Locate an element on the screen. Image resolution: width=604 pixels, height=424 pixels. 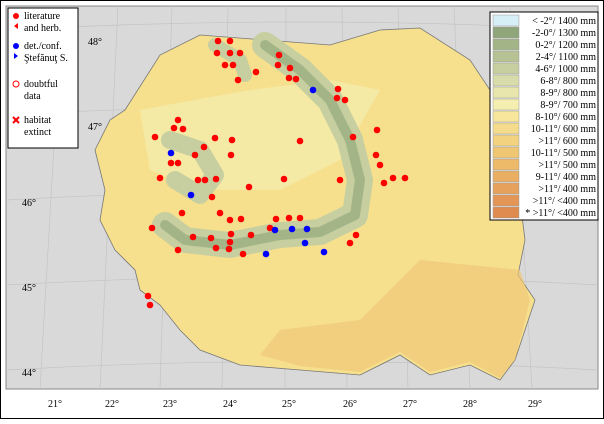
latitude-label: 44° is located at coordinates (29, 373).